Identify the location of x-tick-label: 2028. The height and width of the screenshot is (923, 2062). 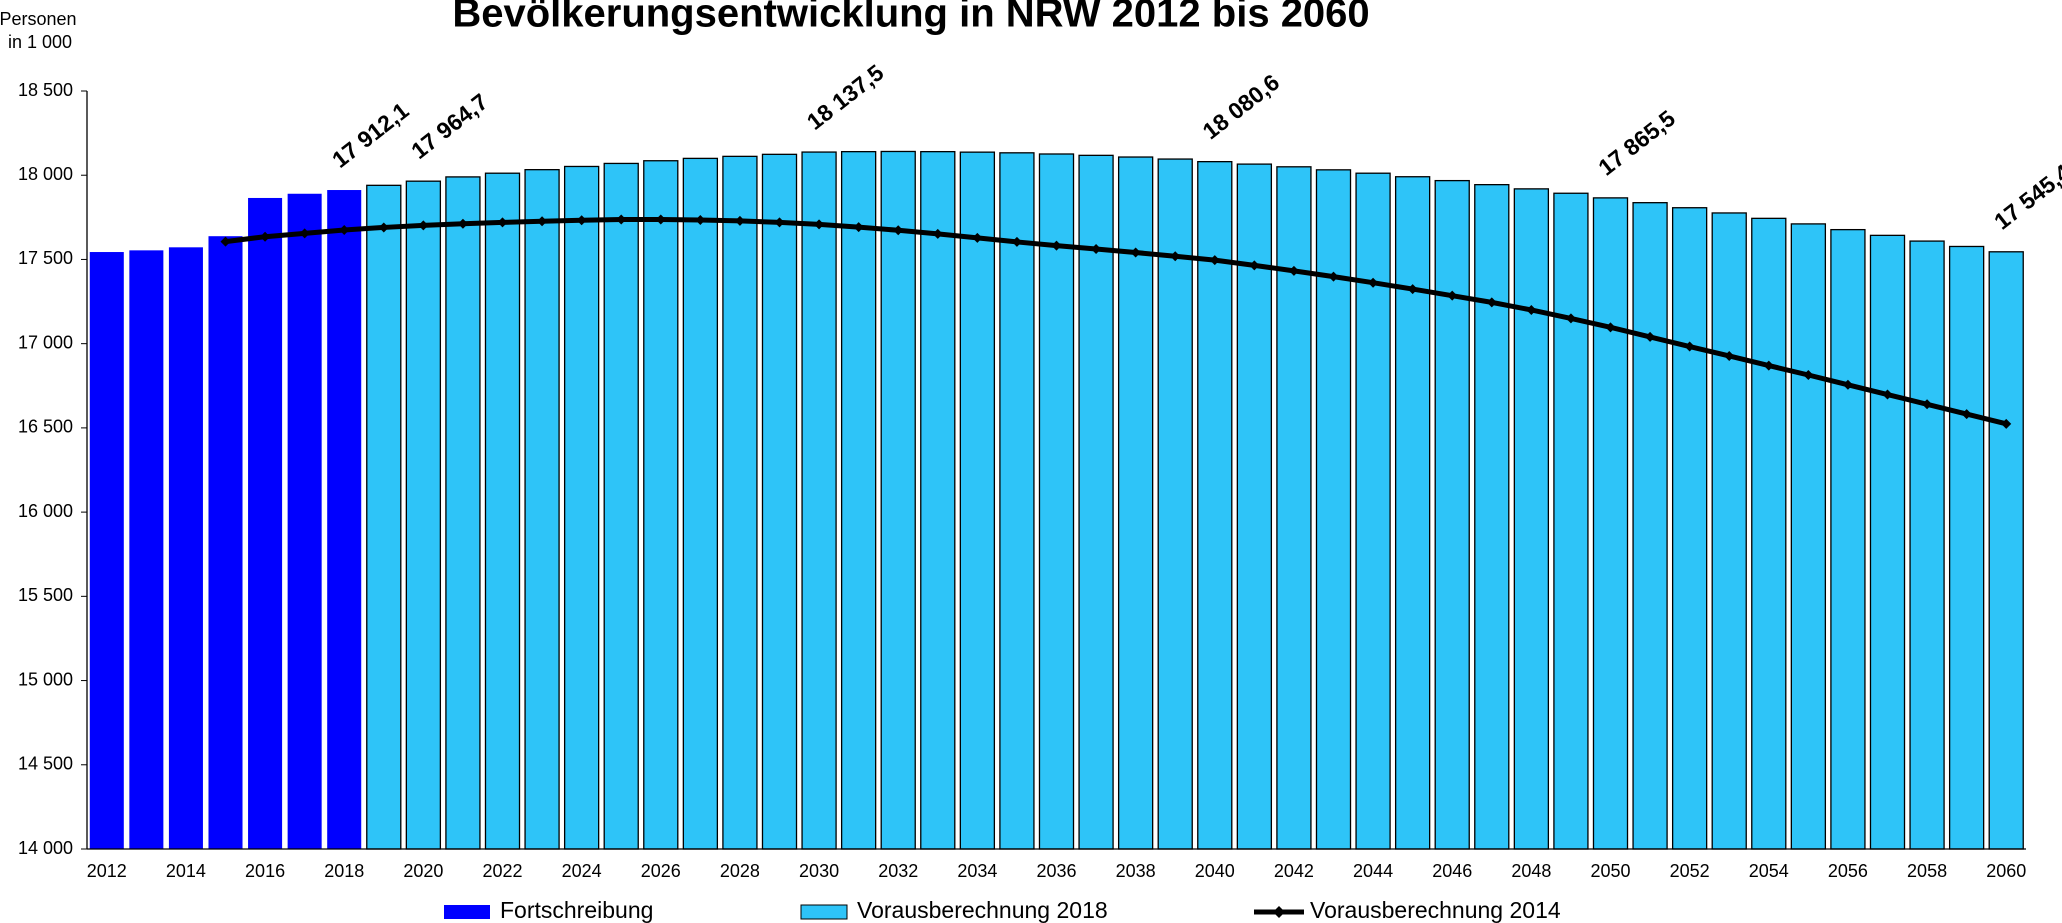
(740, 871).